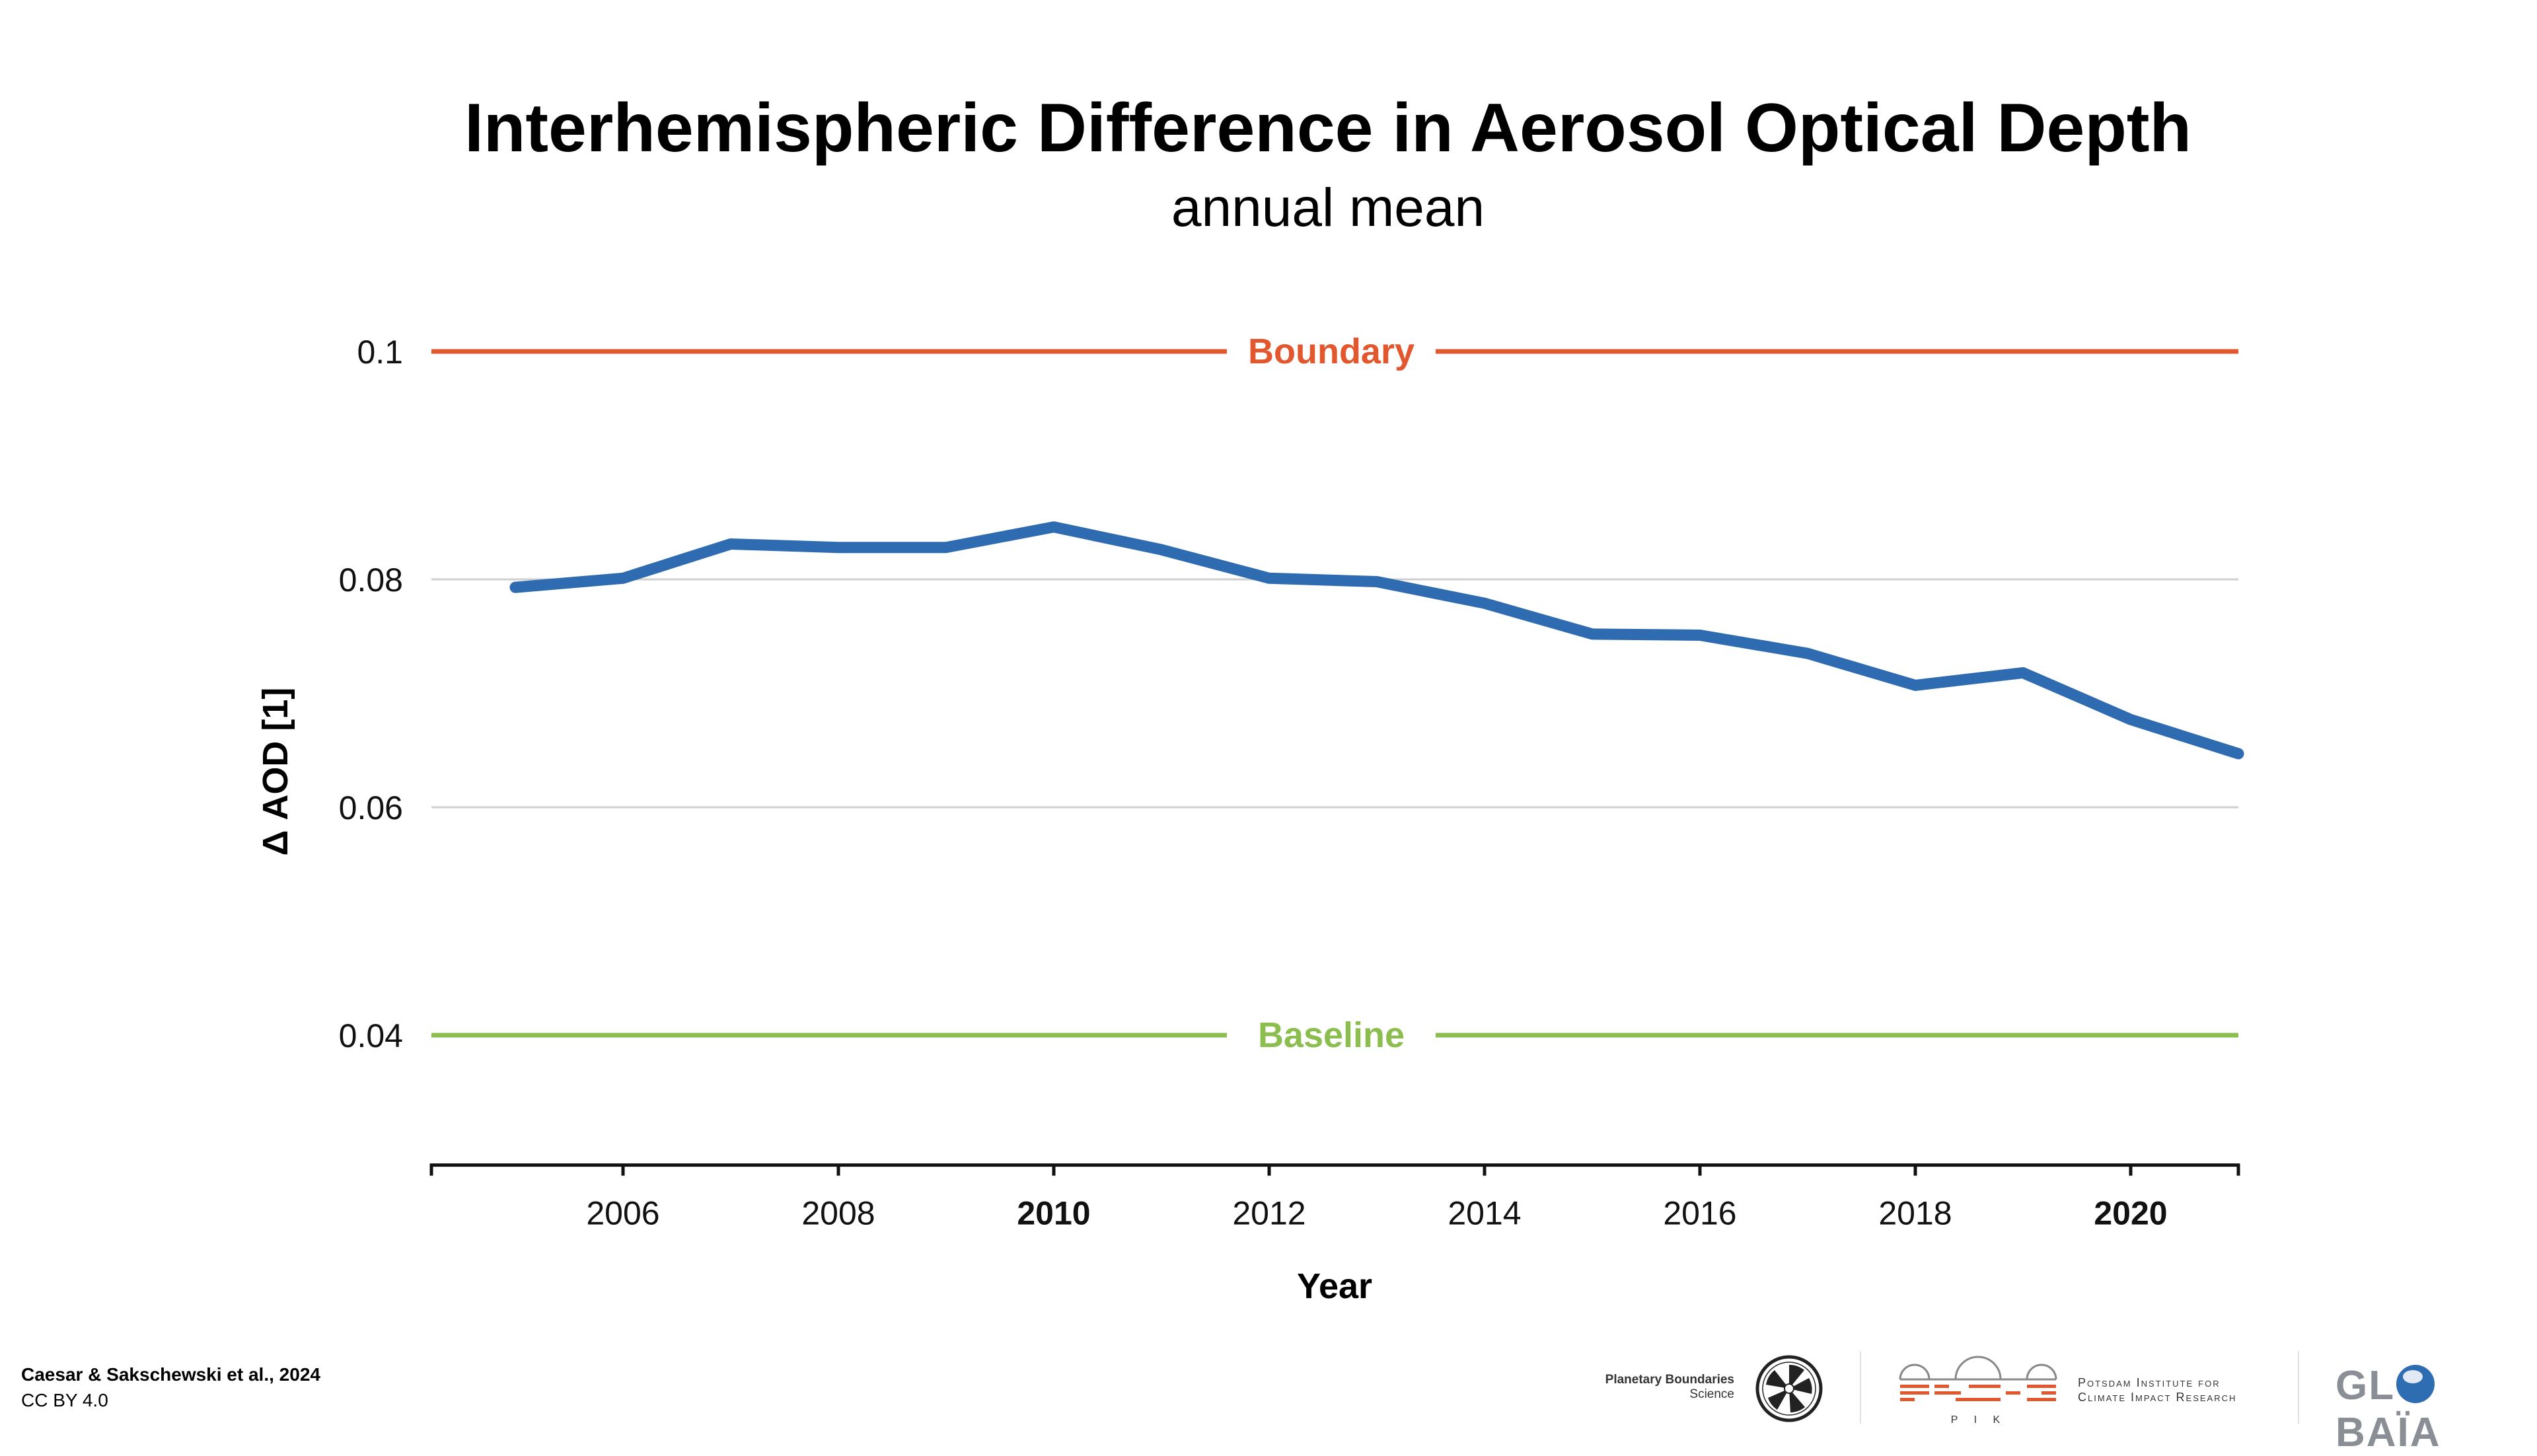 This screenshot has height=1456, width=2537. Describe the element at coordinates (2365, 1385) in the screenshot. I see `globaia-logo-text-start: GL` at that location.